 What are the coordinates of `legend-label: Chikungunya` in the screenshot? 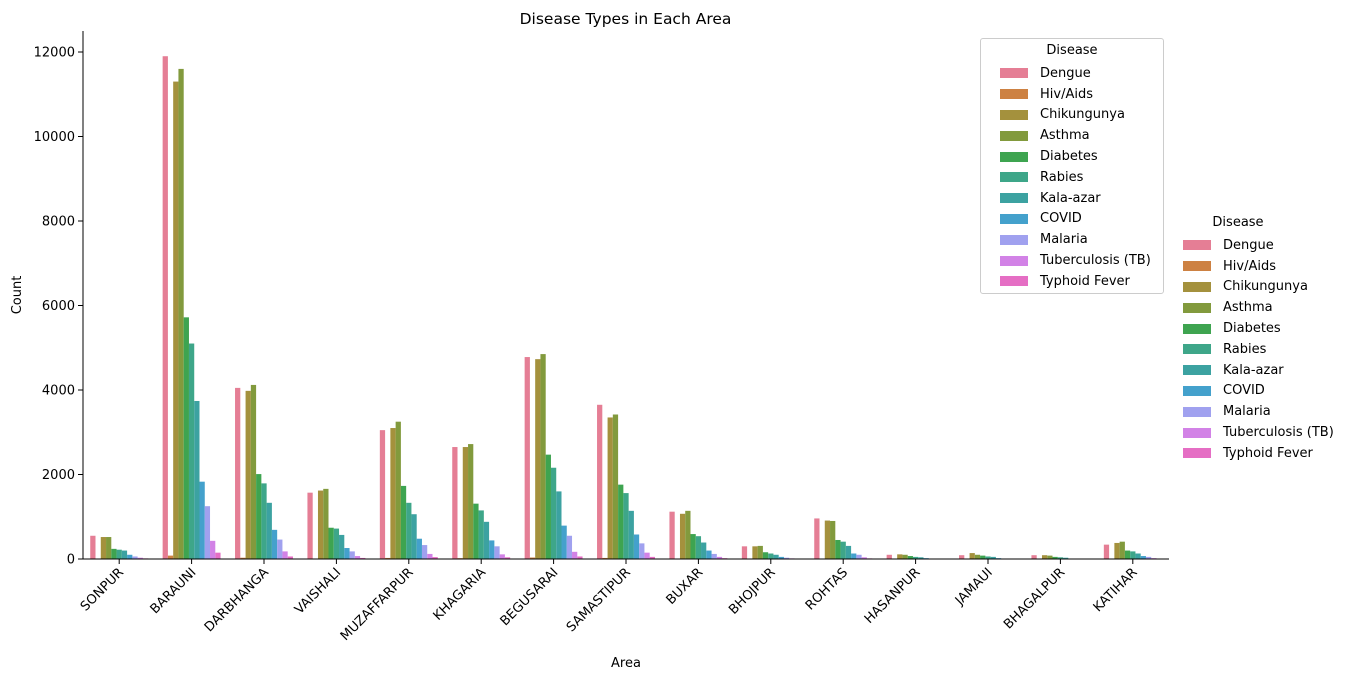 It's located at (1082, 115).